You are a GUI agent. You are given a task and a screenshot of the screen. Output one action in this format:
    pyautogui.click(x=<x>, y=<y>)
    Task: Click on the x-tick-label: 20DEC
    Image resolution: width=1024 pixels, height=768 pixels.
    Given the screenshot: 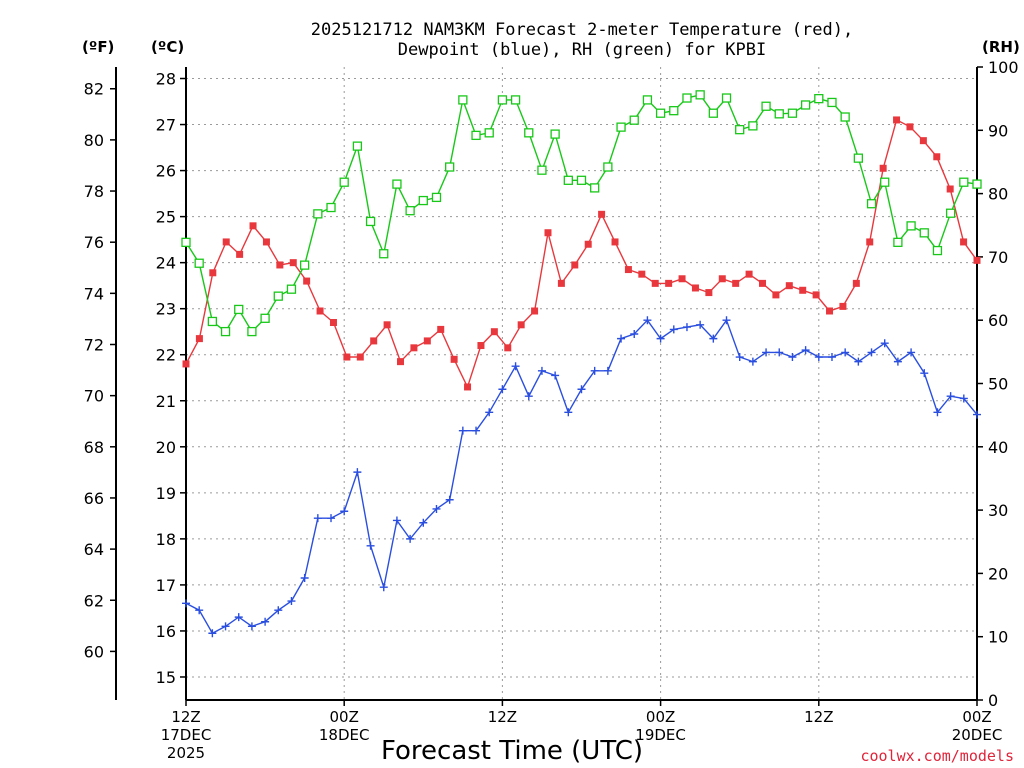 What is the action you would take?
    pyautogui.click(x=977, y=735)
    